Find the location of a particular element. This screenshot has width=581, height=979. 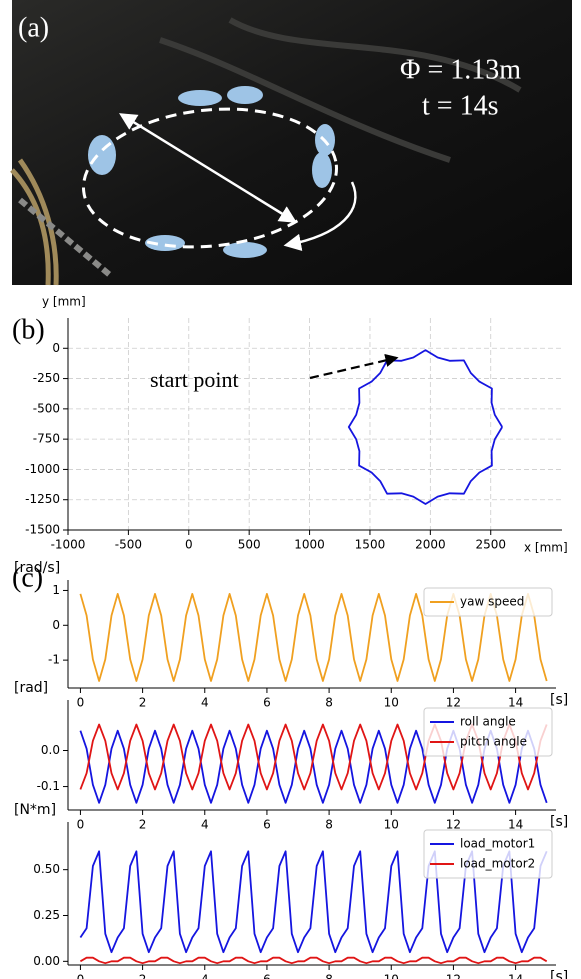

y-tick-label: -1250 is located at coordinates (42, 499).